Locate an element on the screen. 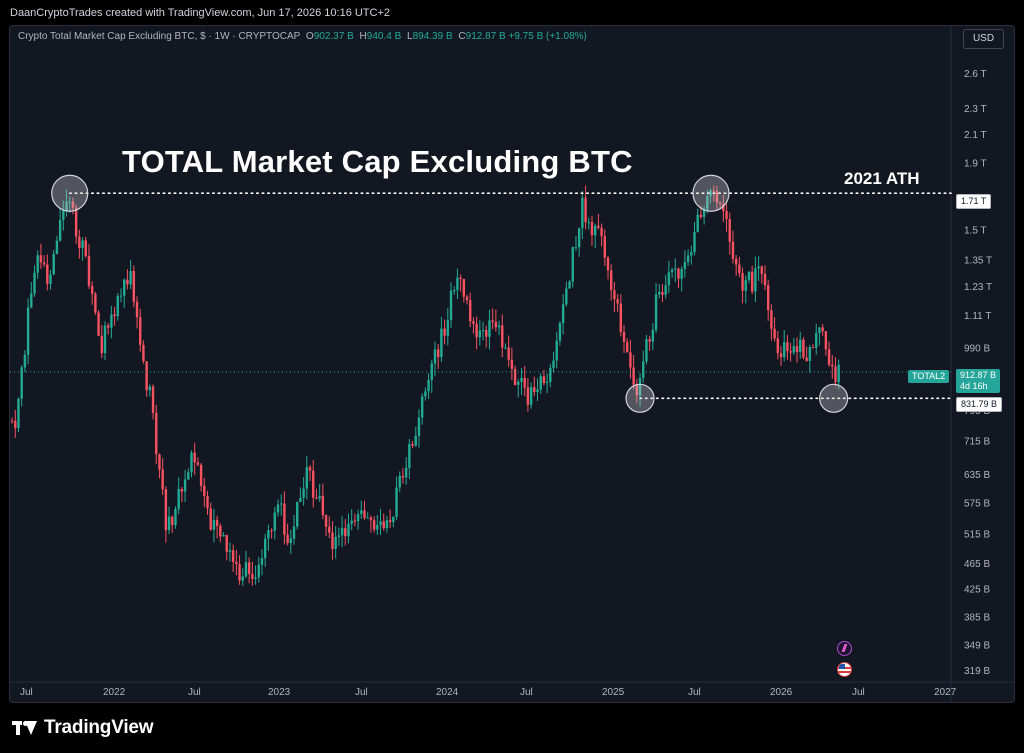 The height and width of the screenshot is (753, 1024). y-tick-label-1: 2.3 T is located at coordinates (975, 109).